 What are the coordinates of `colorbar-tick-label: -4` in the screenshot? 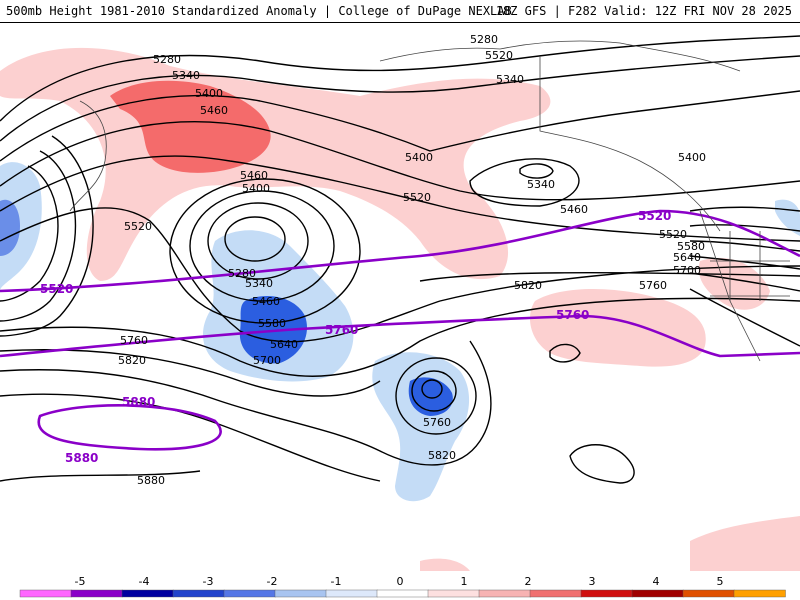 It's located at (144, 581).